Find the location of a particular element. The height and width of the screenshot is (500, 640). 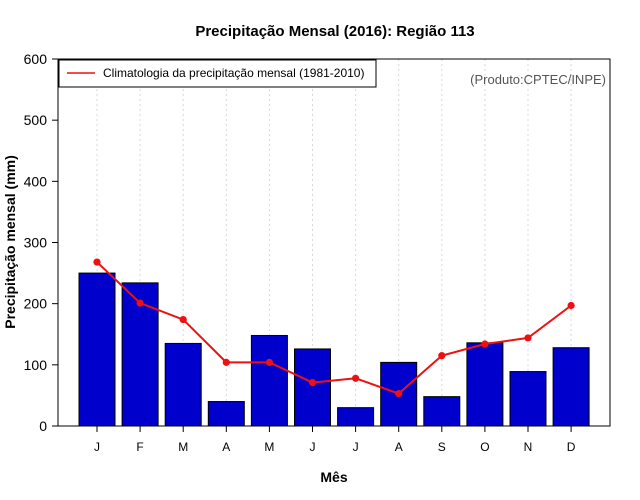

x-tick-label-8: S is located at coordinates (442, 447).